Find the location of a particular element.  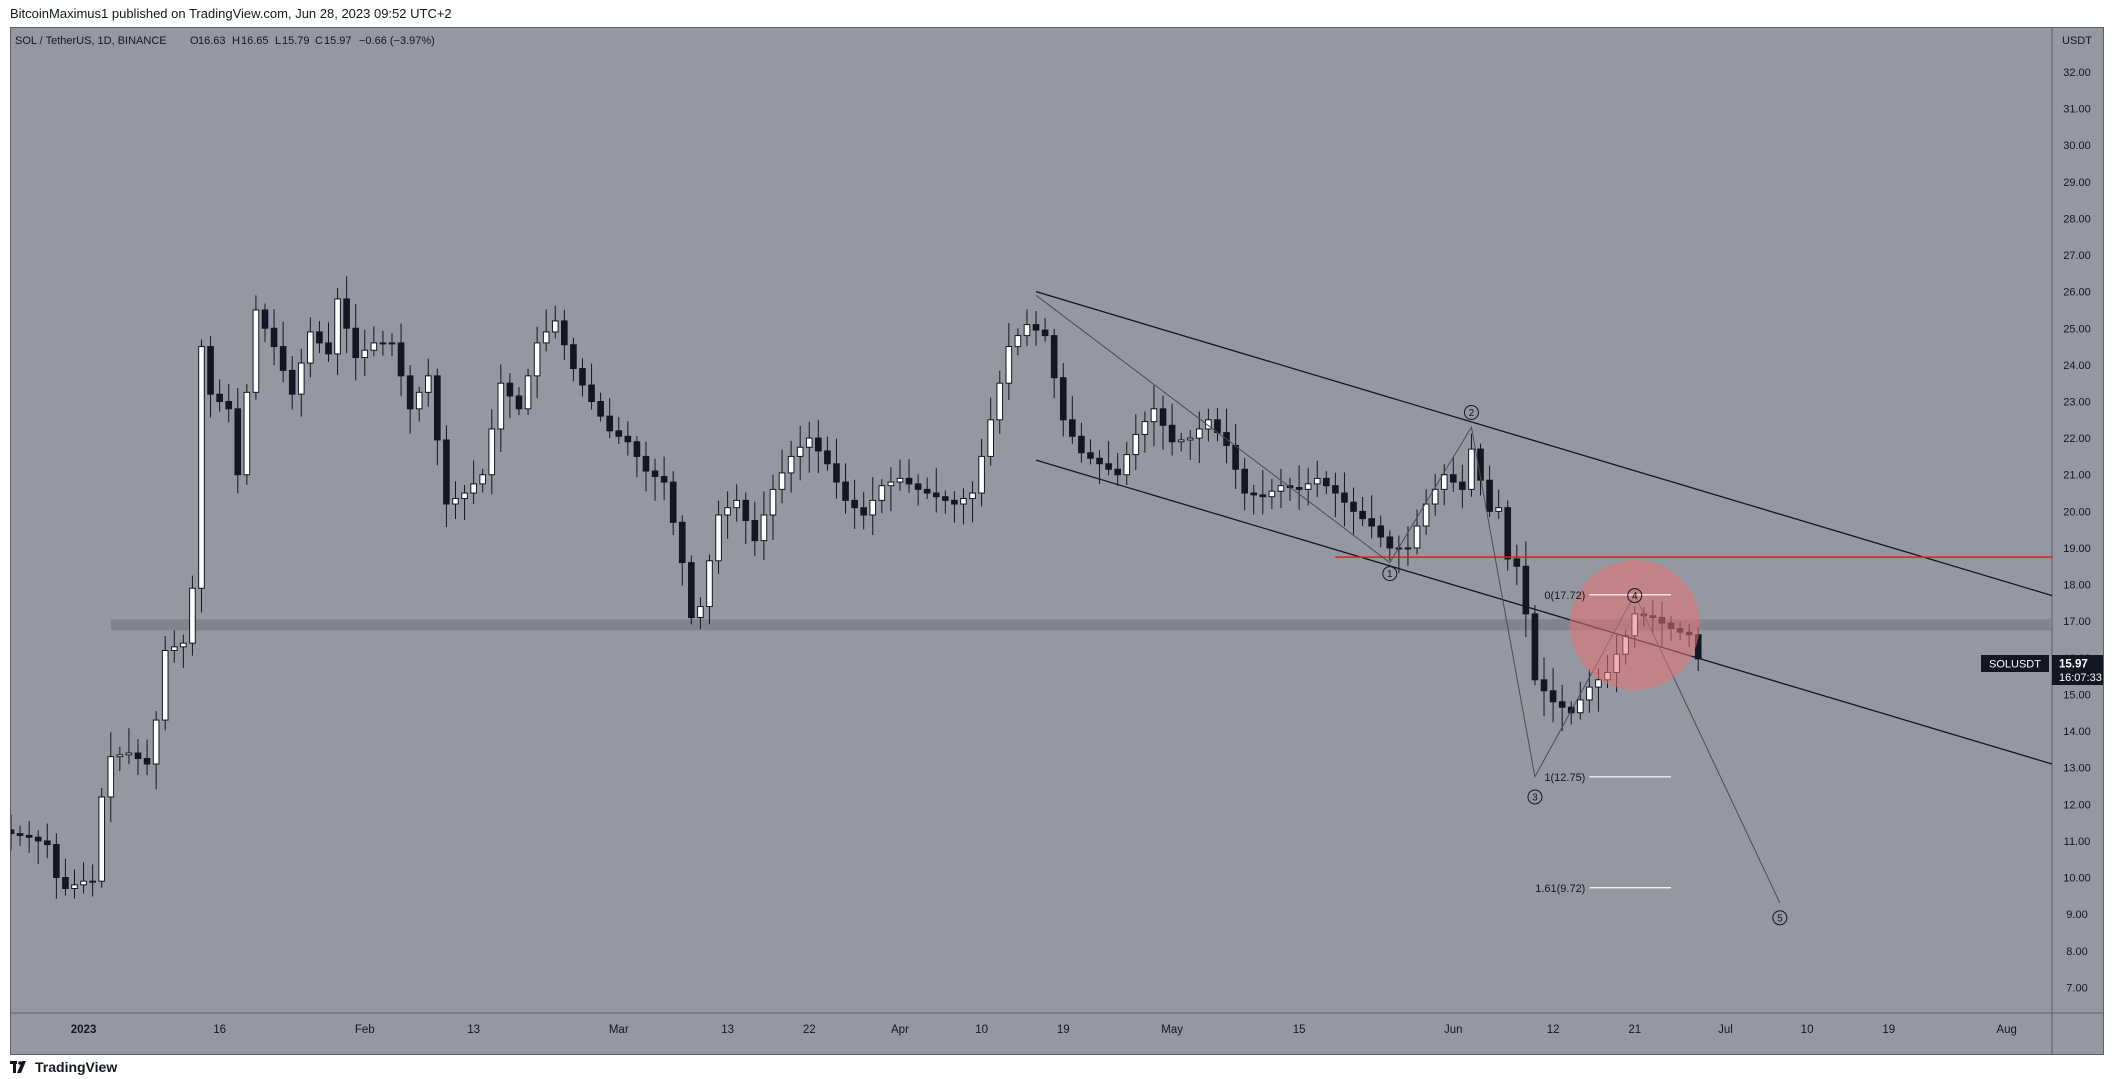

tradingview-logo: TradingView is located at coordinates (63, 1067).